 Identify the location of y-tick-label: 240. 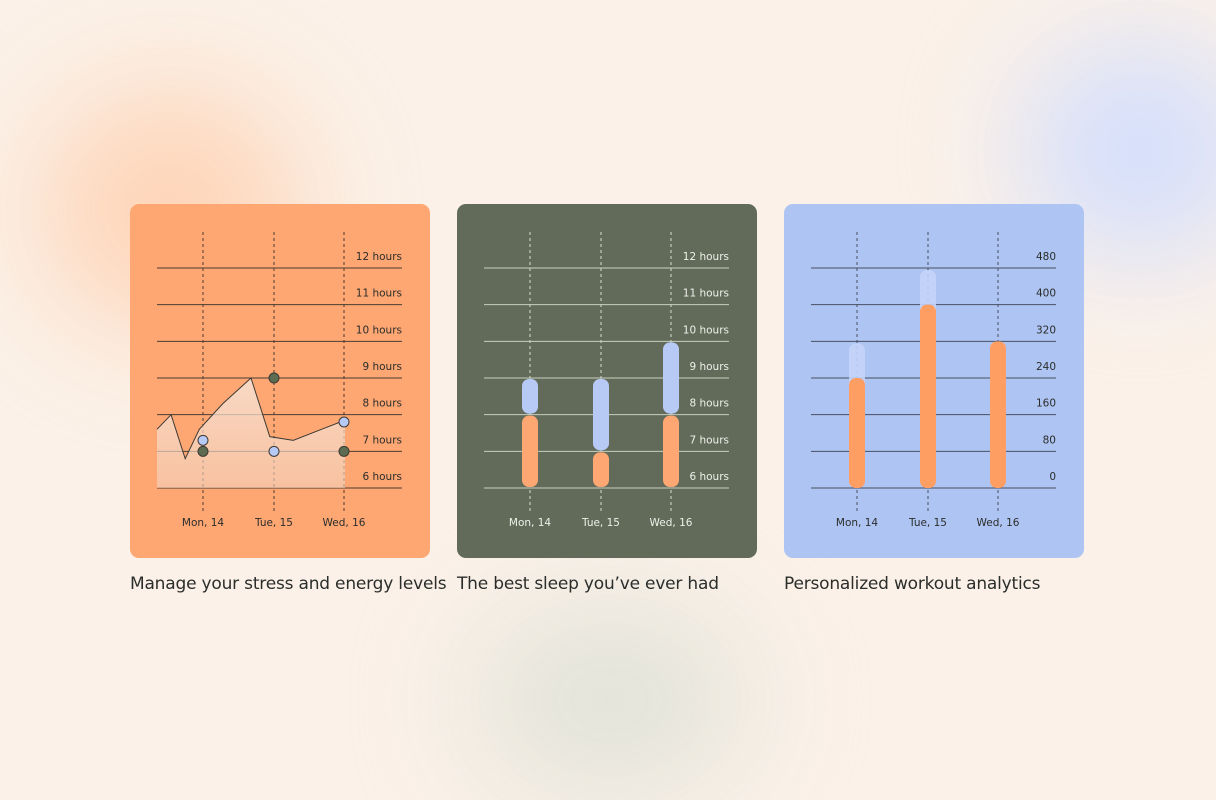
(1046, 367).